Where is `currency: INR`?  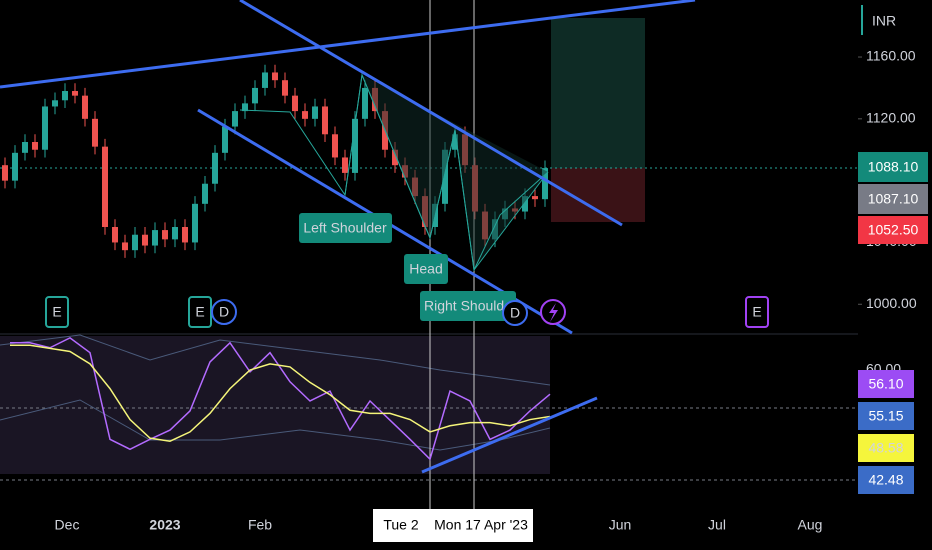
currency: INR is located at coordinates (884, 21).